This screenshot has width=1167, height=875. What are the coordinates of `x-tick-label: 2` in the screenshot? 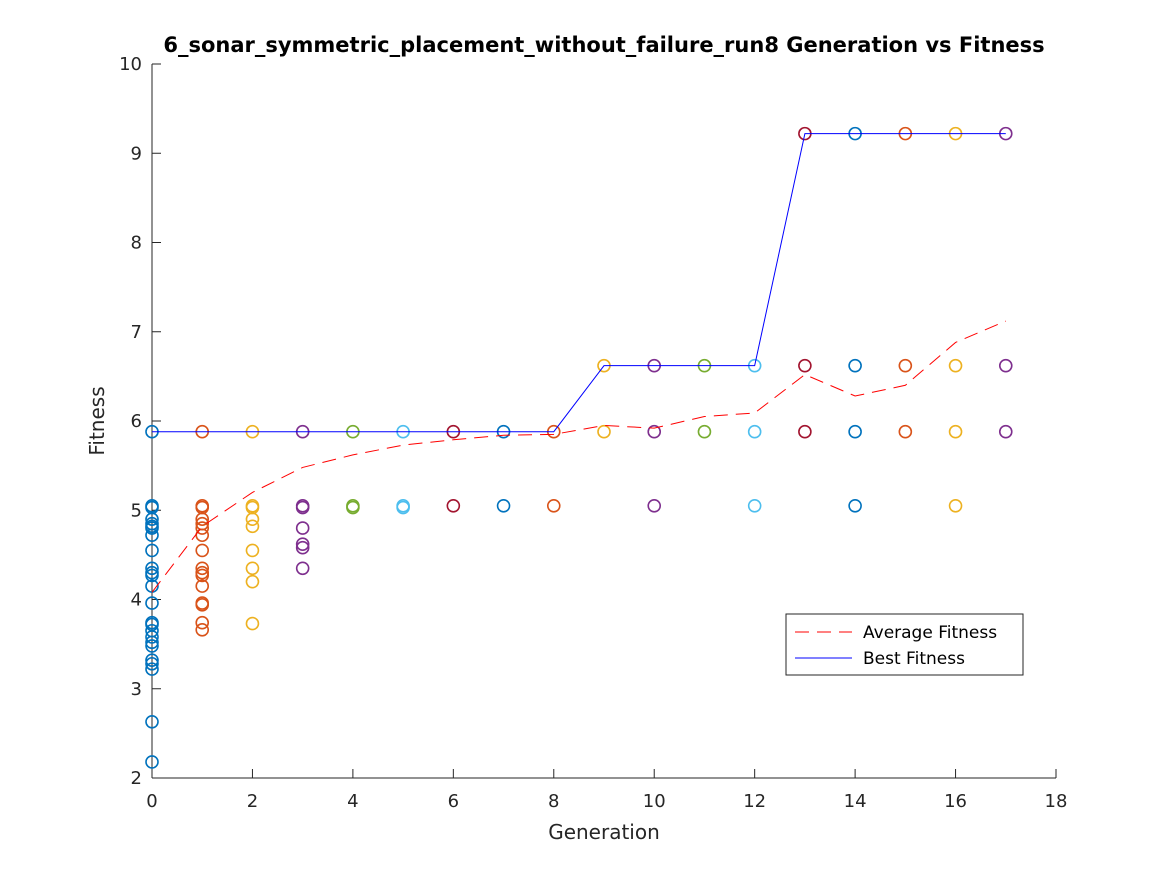 It's located at (252, 801).